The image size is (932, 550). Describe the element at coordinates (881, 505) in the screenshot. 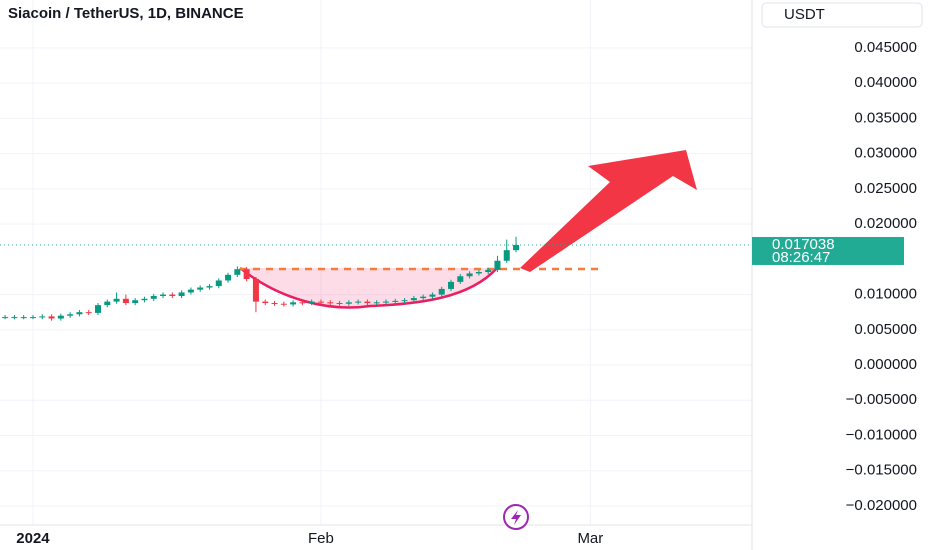

I see `y-tick-label: −0.020000` at that location.